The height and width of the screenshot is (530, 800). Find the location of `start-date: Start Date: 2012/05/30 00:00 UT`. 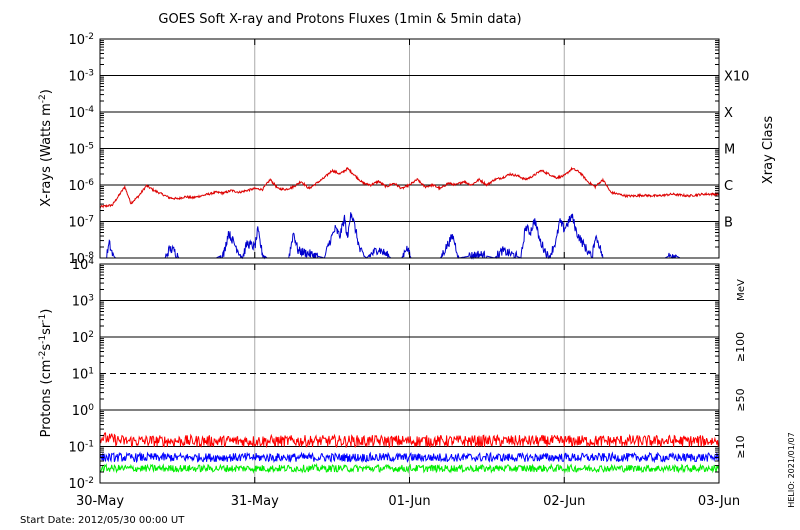

start-date: Start Date: 2012/05/30 00:00 UT is located at coordinates (102, 520).